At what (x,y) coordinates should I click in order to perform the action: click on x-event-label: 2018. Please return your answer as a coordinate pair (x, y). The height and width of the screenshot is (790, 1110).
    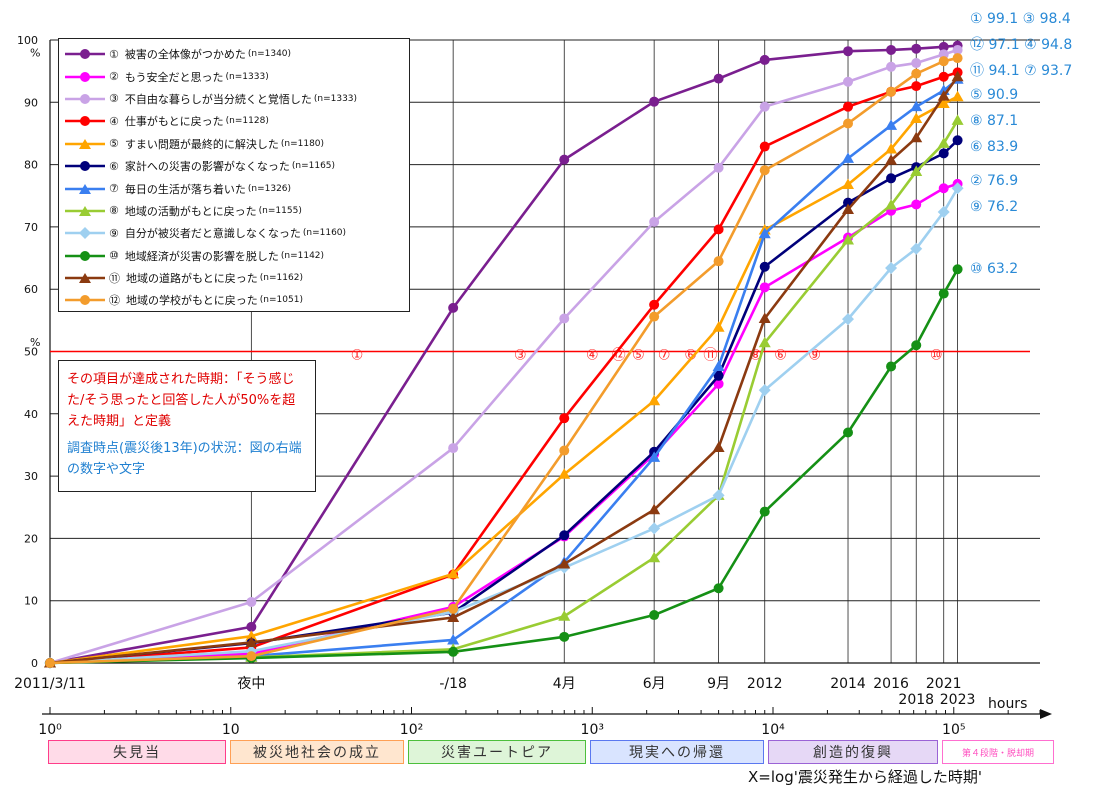
    Looking at the image, I should click on (916, 700).